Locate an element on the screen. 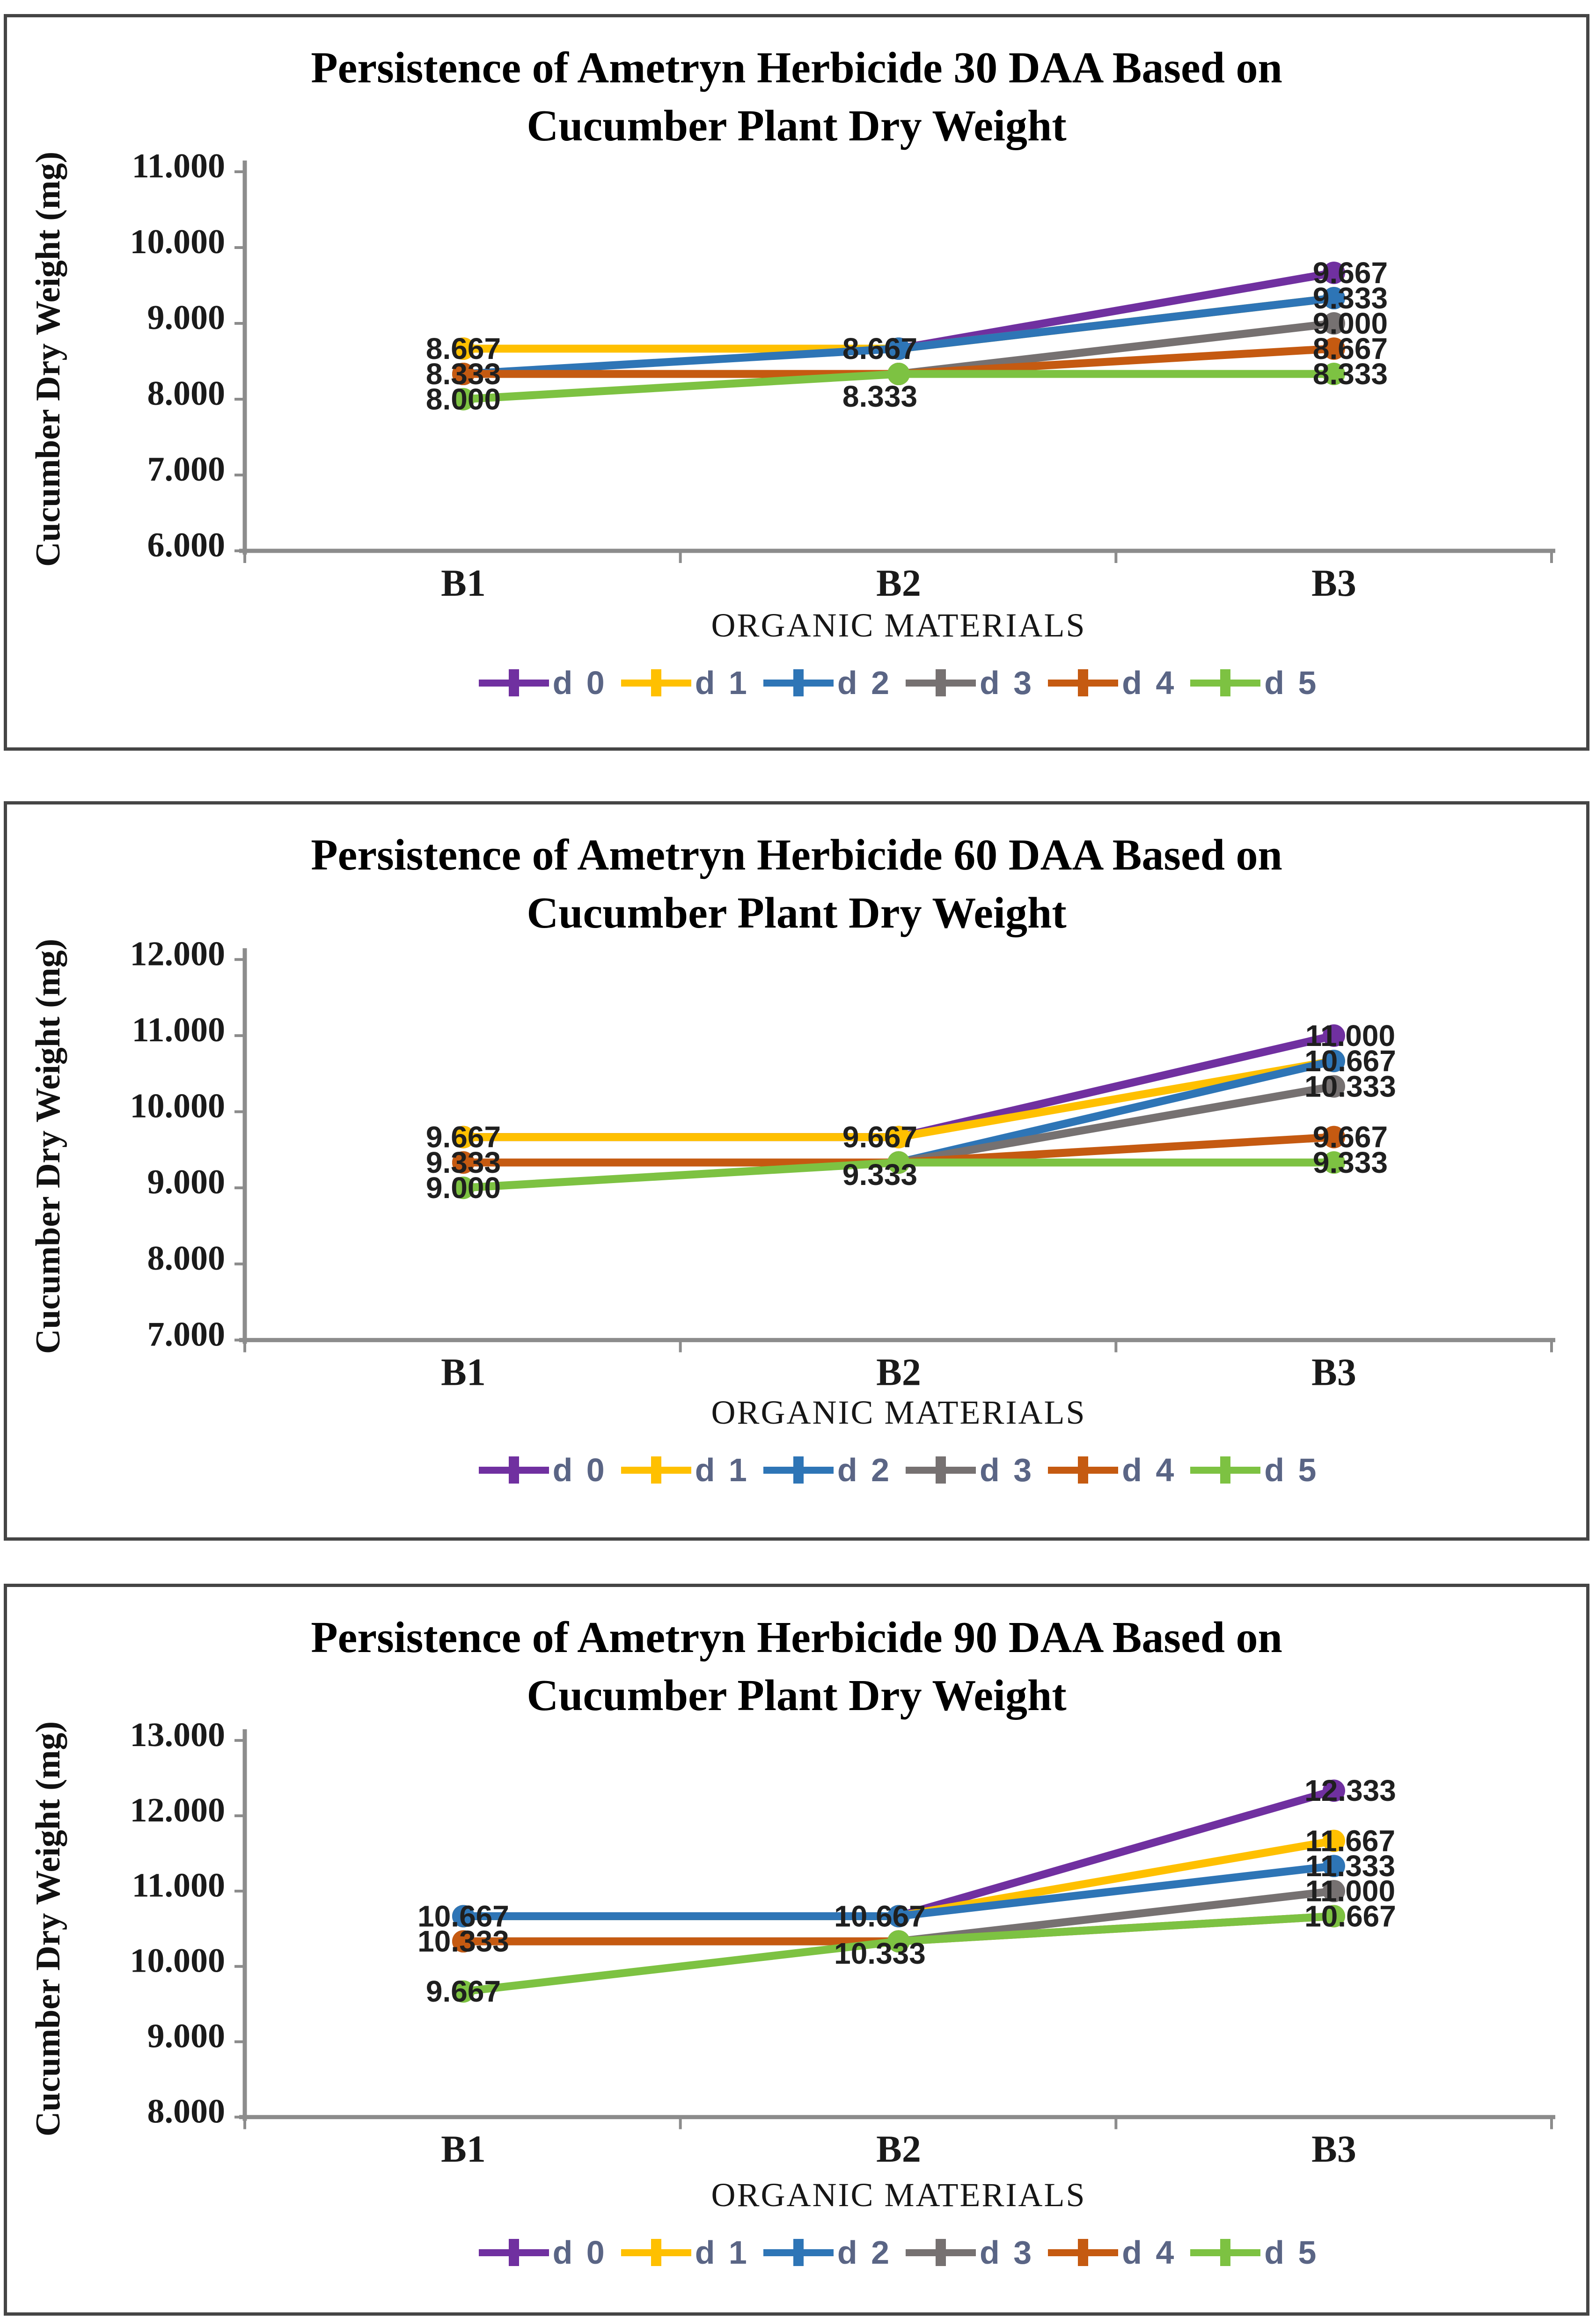 This screenshot has width=1596, height=2318. legend-marker-d0-icon is located at coordinates (513, 1470).